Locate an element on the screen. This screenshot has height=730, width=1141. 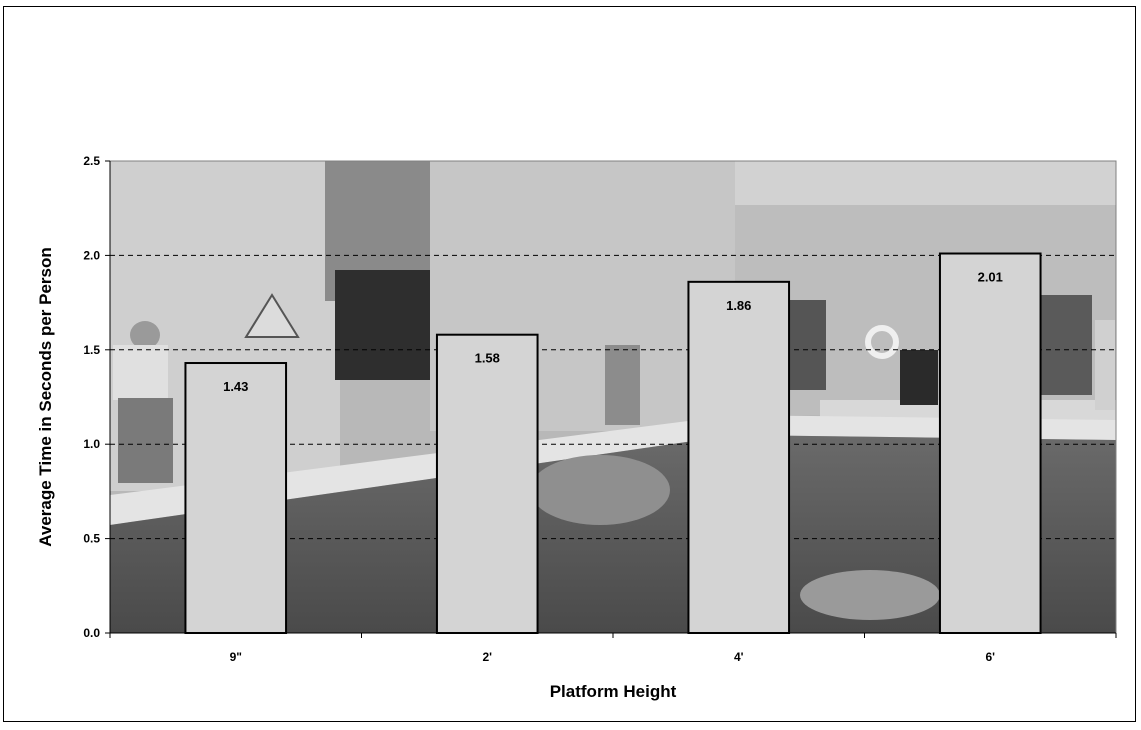
bar-value-label: 1.58 is located at coordinates (487, 358).